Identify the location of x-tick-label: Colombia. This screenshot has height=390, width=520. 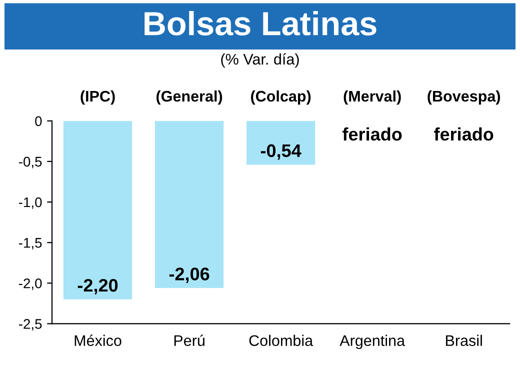
(281, 340).